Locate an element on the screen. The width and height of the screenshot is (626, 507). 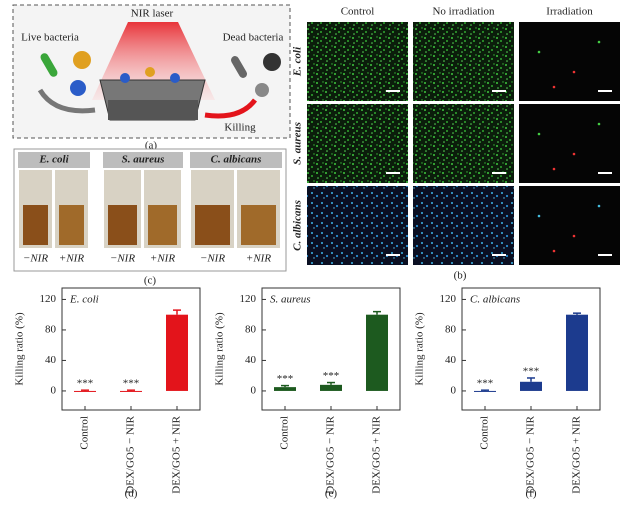
species-label: S. aureus is located at coordinates (143, 160).